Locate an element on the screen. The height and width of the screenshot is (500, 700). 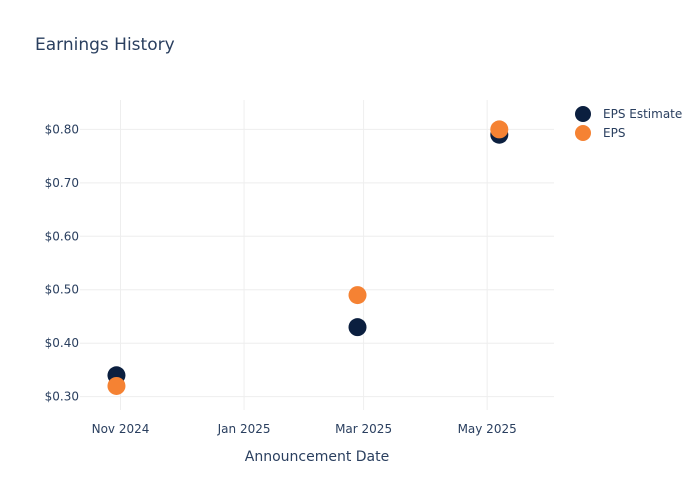
x-tick-label: May 2025 is located at coordinates (487, 429).